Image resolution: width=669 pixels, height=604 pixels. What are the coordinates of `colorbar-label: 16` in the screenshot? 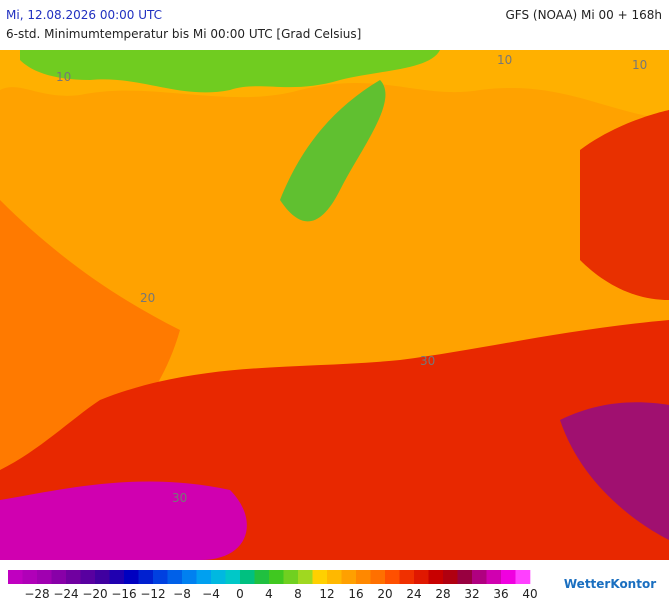 It's located at (355, 593).